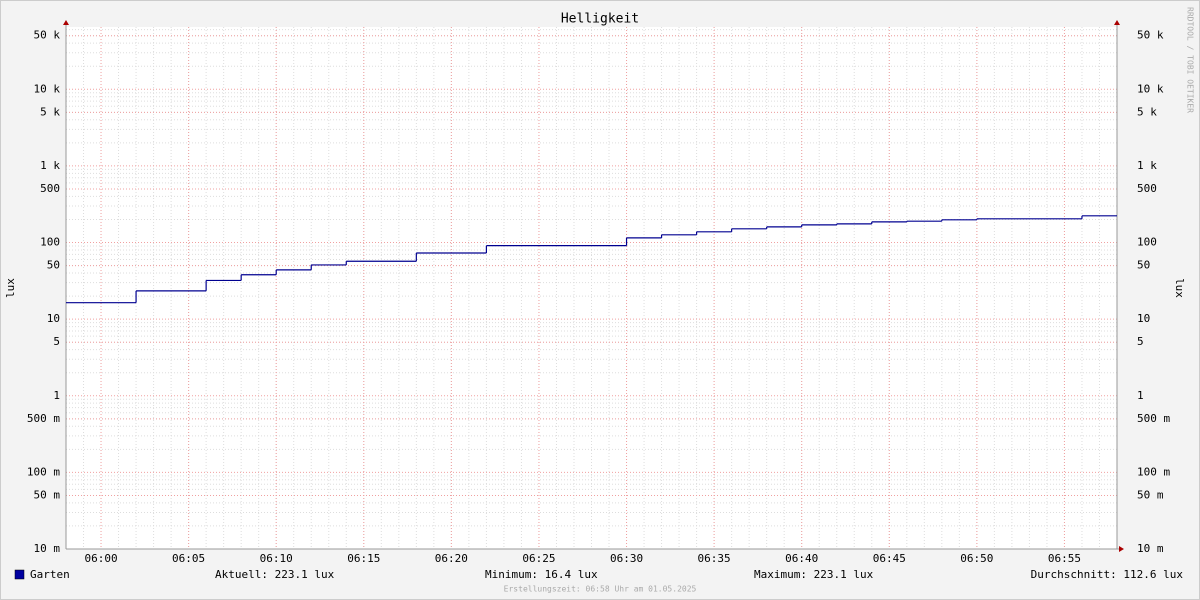 This screenshot has height=600, width=1200. I want to click on legend-entry: Garten, so click(50, 574).